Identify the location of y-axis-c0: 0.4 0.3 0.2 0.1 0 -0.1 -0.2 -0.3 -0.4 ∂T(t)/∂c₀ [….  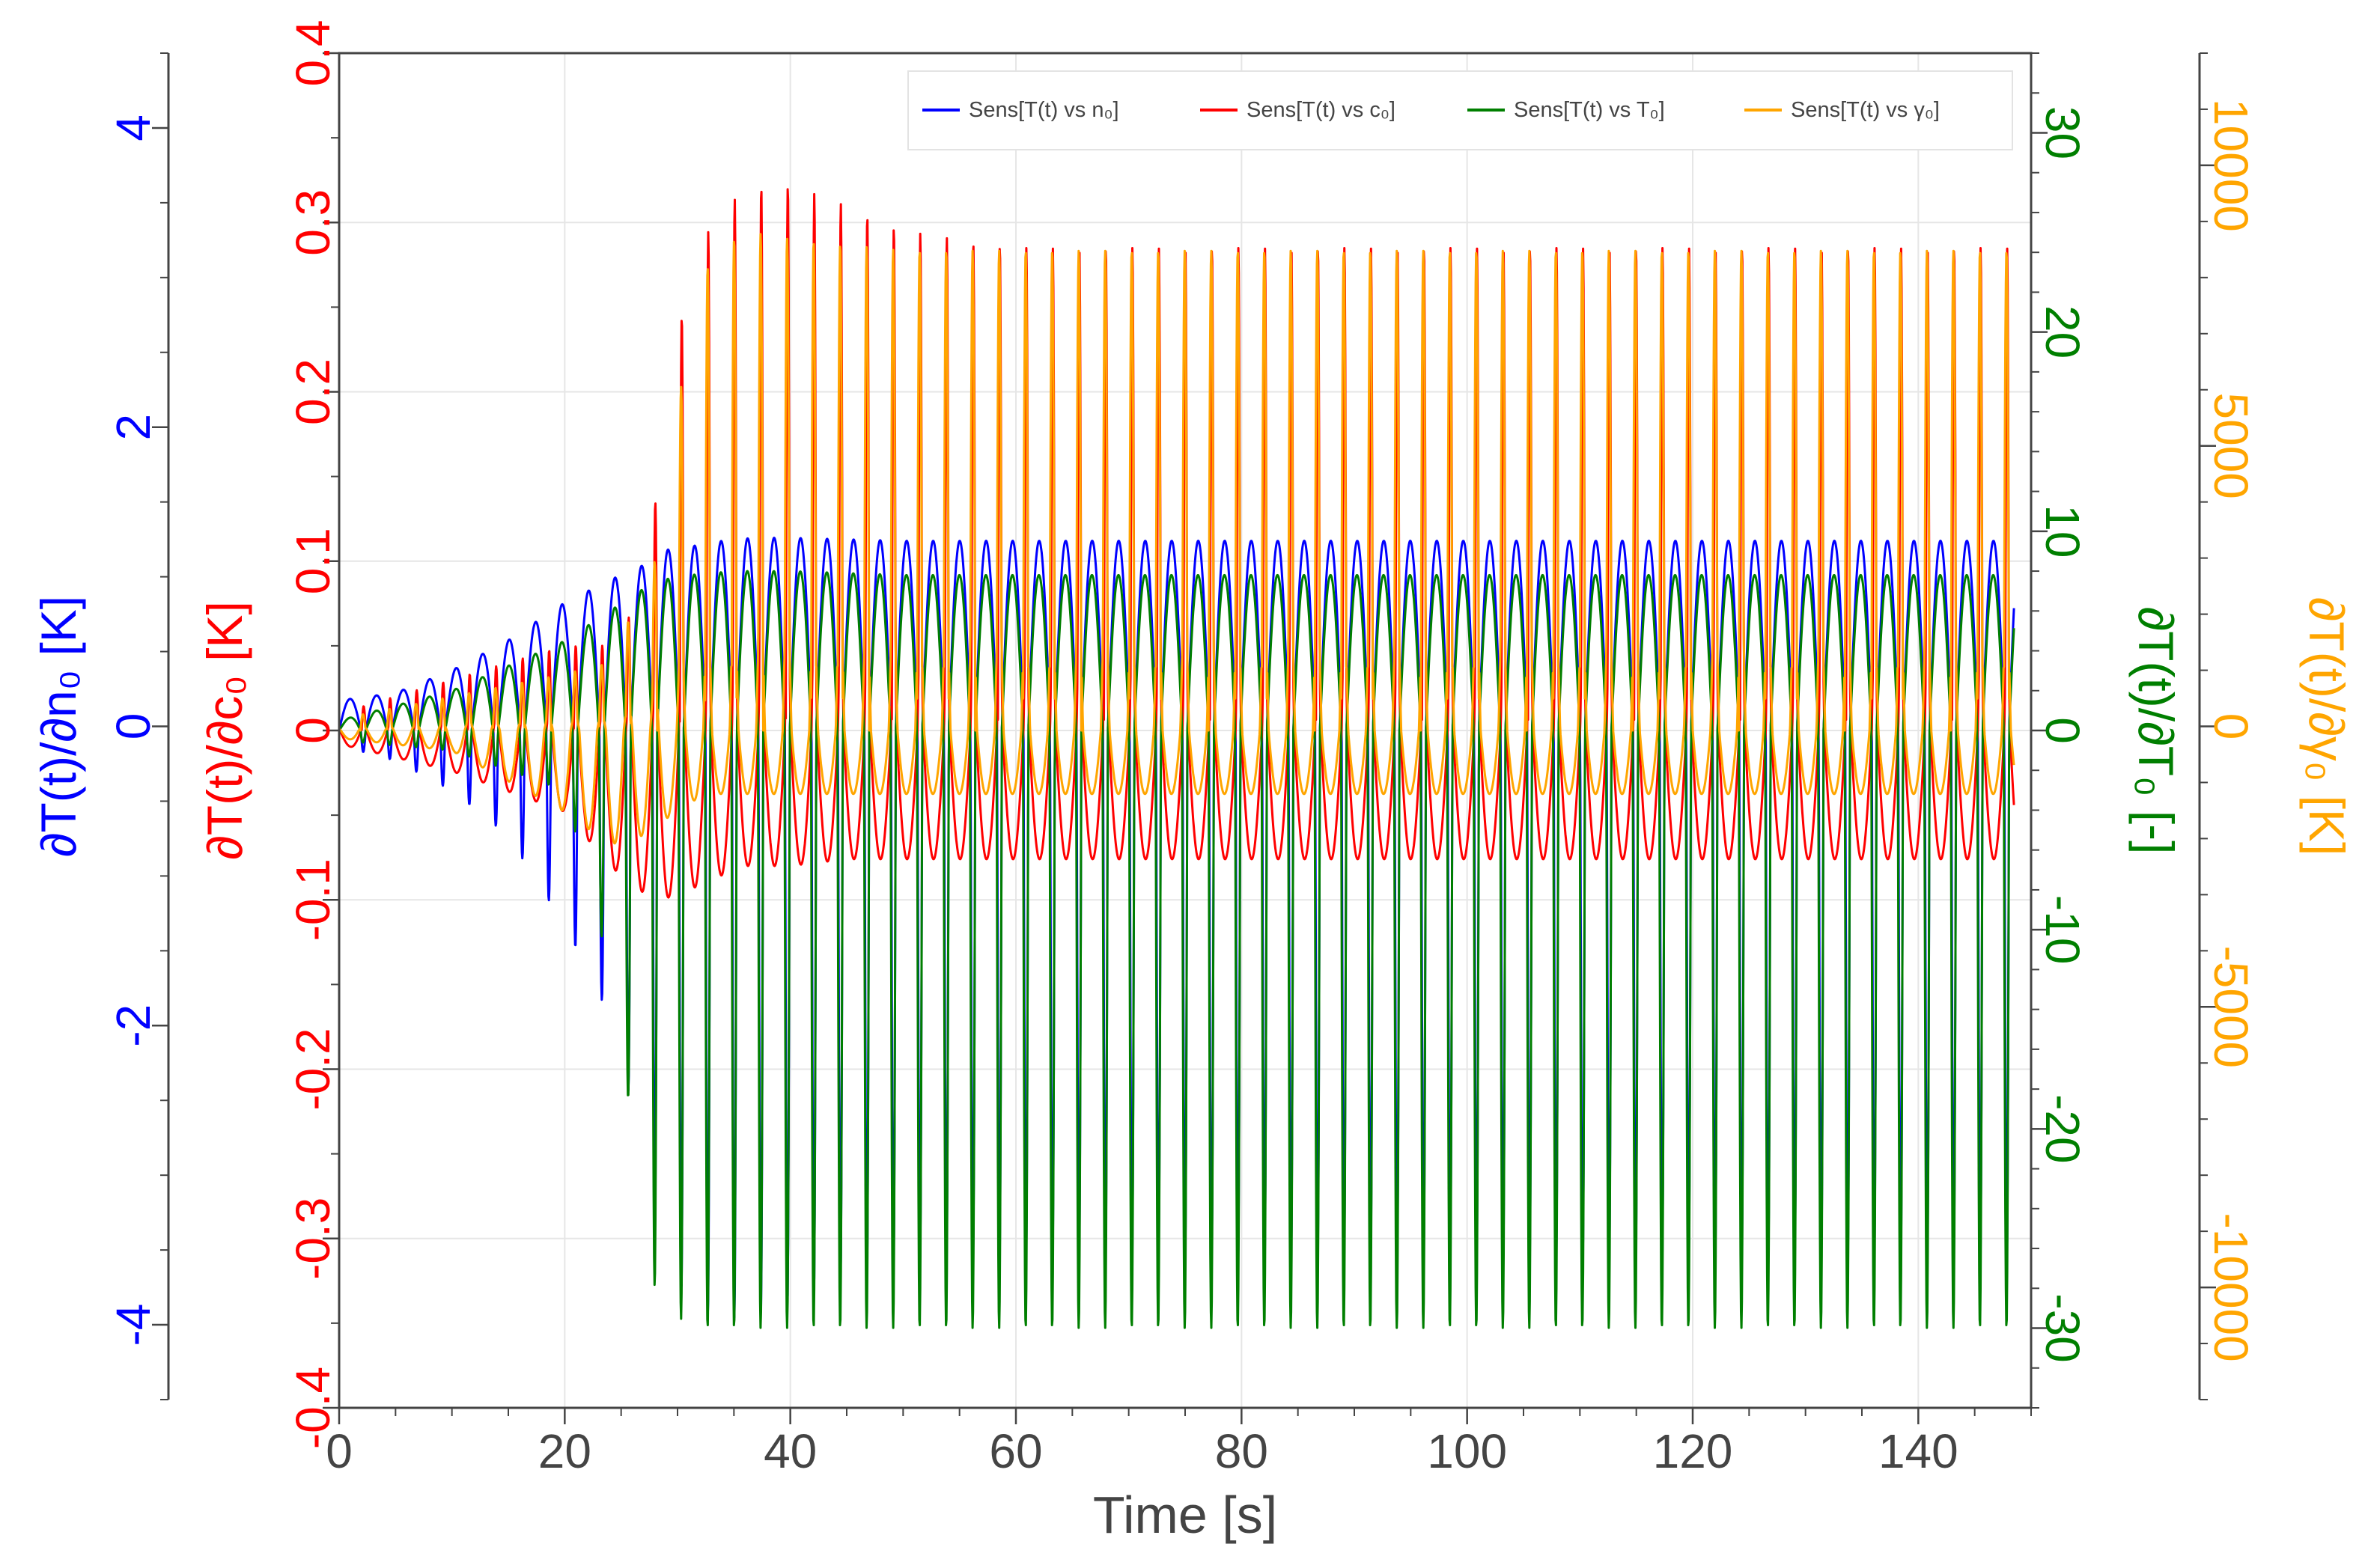
(269, 734).